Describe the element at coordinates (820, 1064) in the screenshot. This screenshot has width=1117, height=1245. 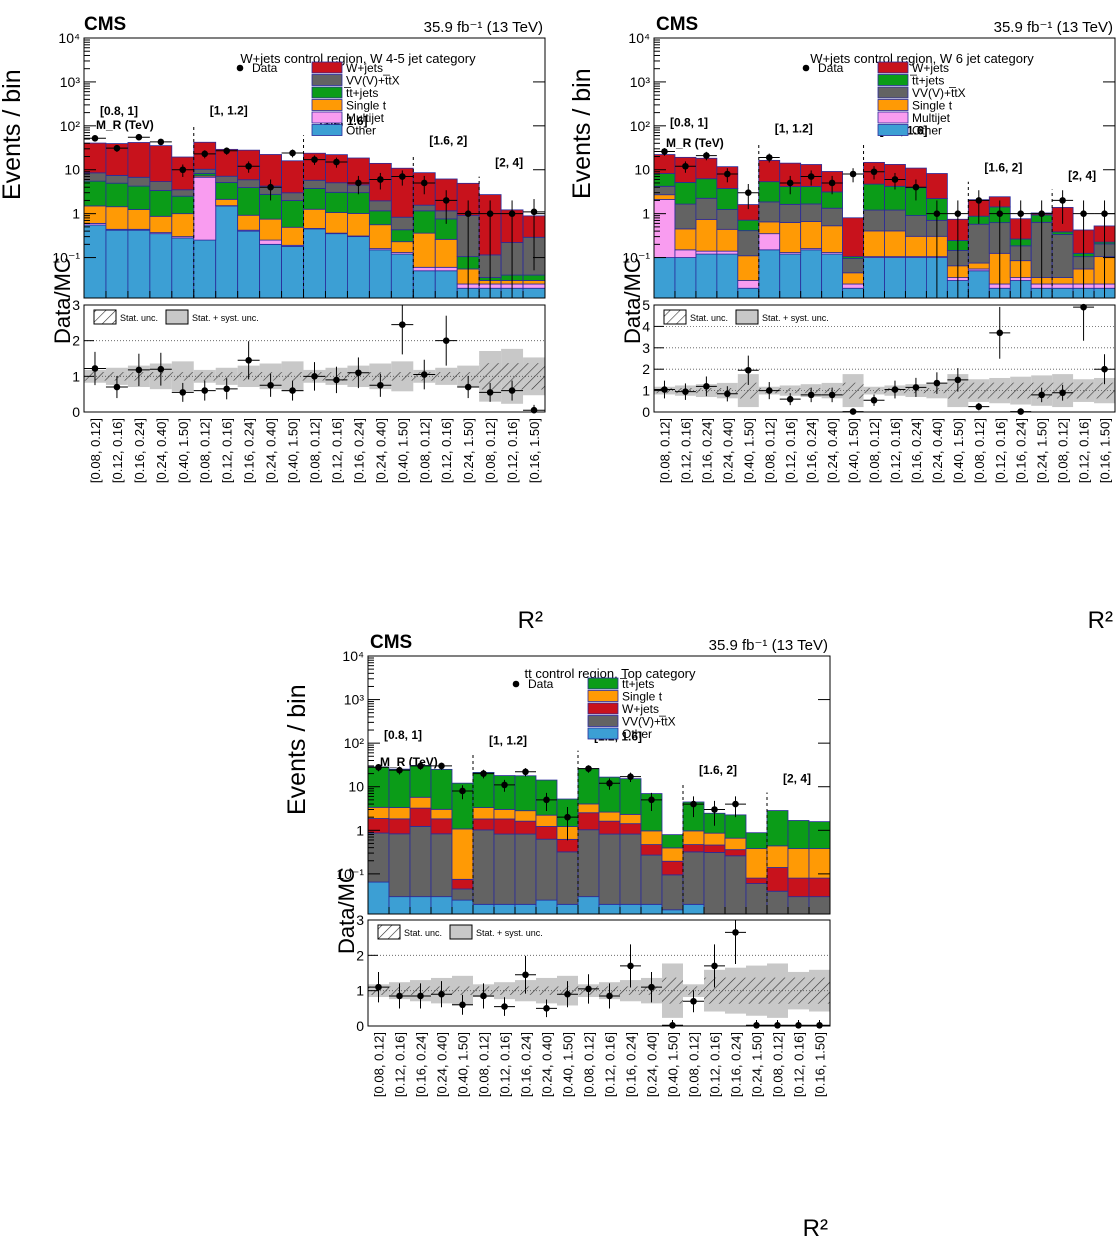
I see `category-label: [0.16, 1.50]` at that location.